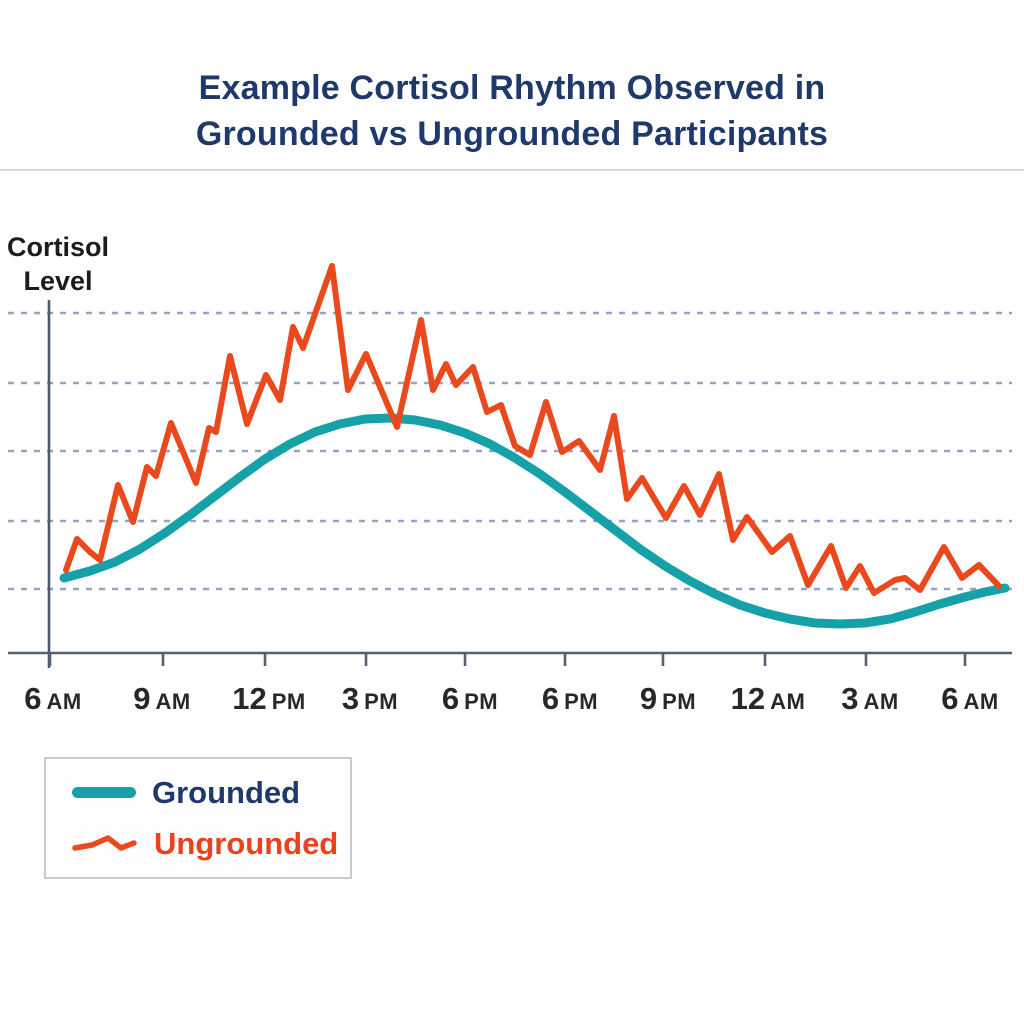  I want to click on x-tick-label: 9 PM, so click(668, 699).